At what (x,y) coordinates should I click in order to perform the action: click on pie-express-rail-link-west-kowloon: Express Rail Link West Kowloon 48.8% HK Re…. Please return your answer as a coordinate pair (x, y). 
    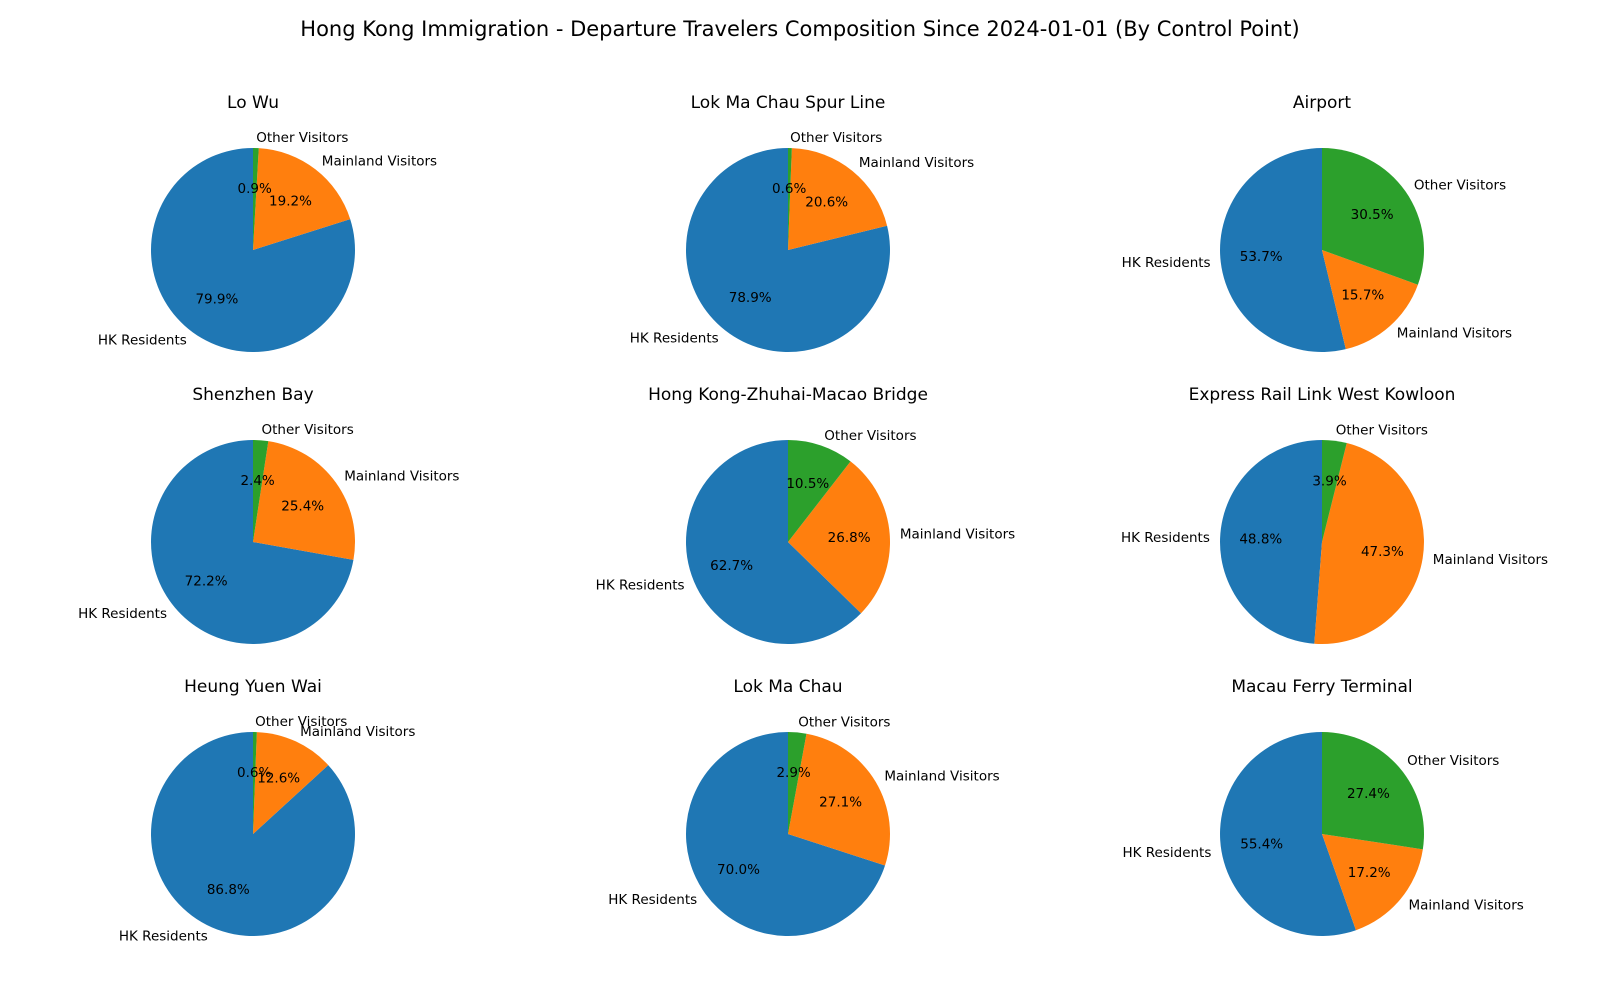
    Looking at the image, I should click on (1334, 514).